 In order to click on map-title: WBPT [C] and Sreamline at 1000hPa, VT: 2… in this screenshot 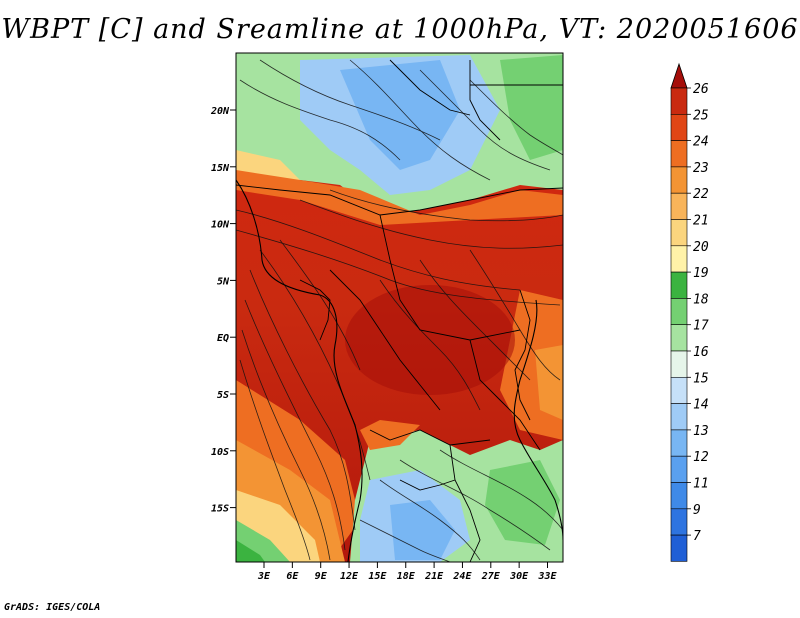, I will do `click(400, 29)`.